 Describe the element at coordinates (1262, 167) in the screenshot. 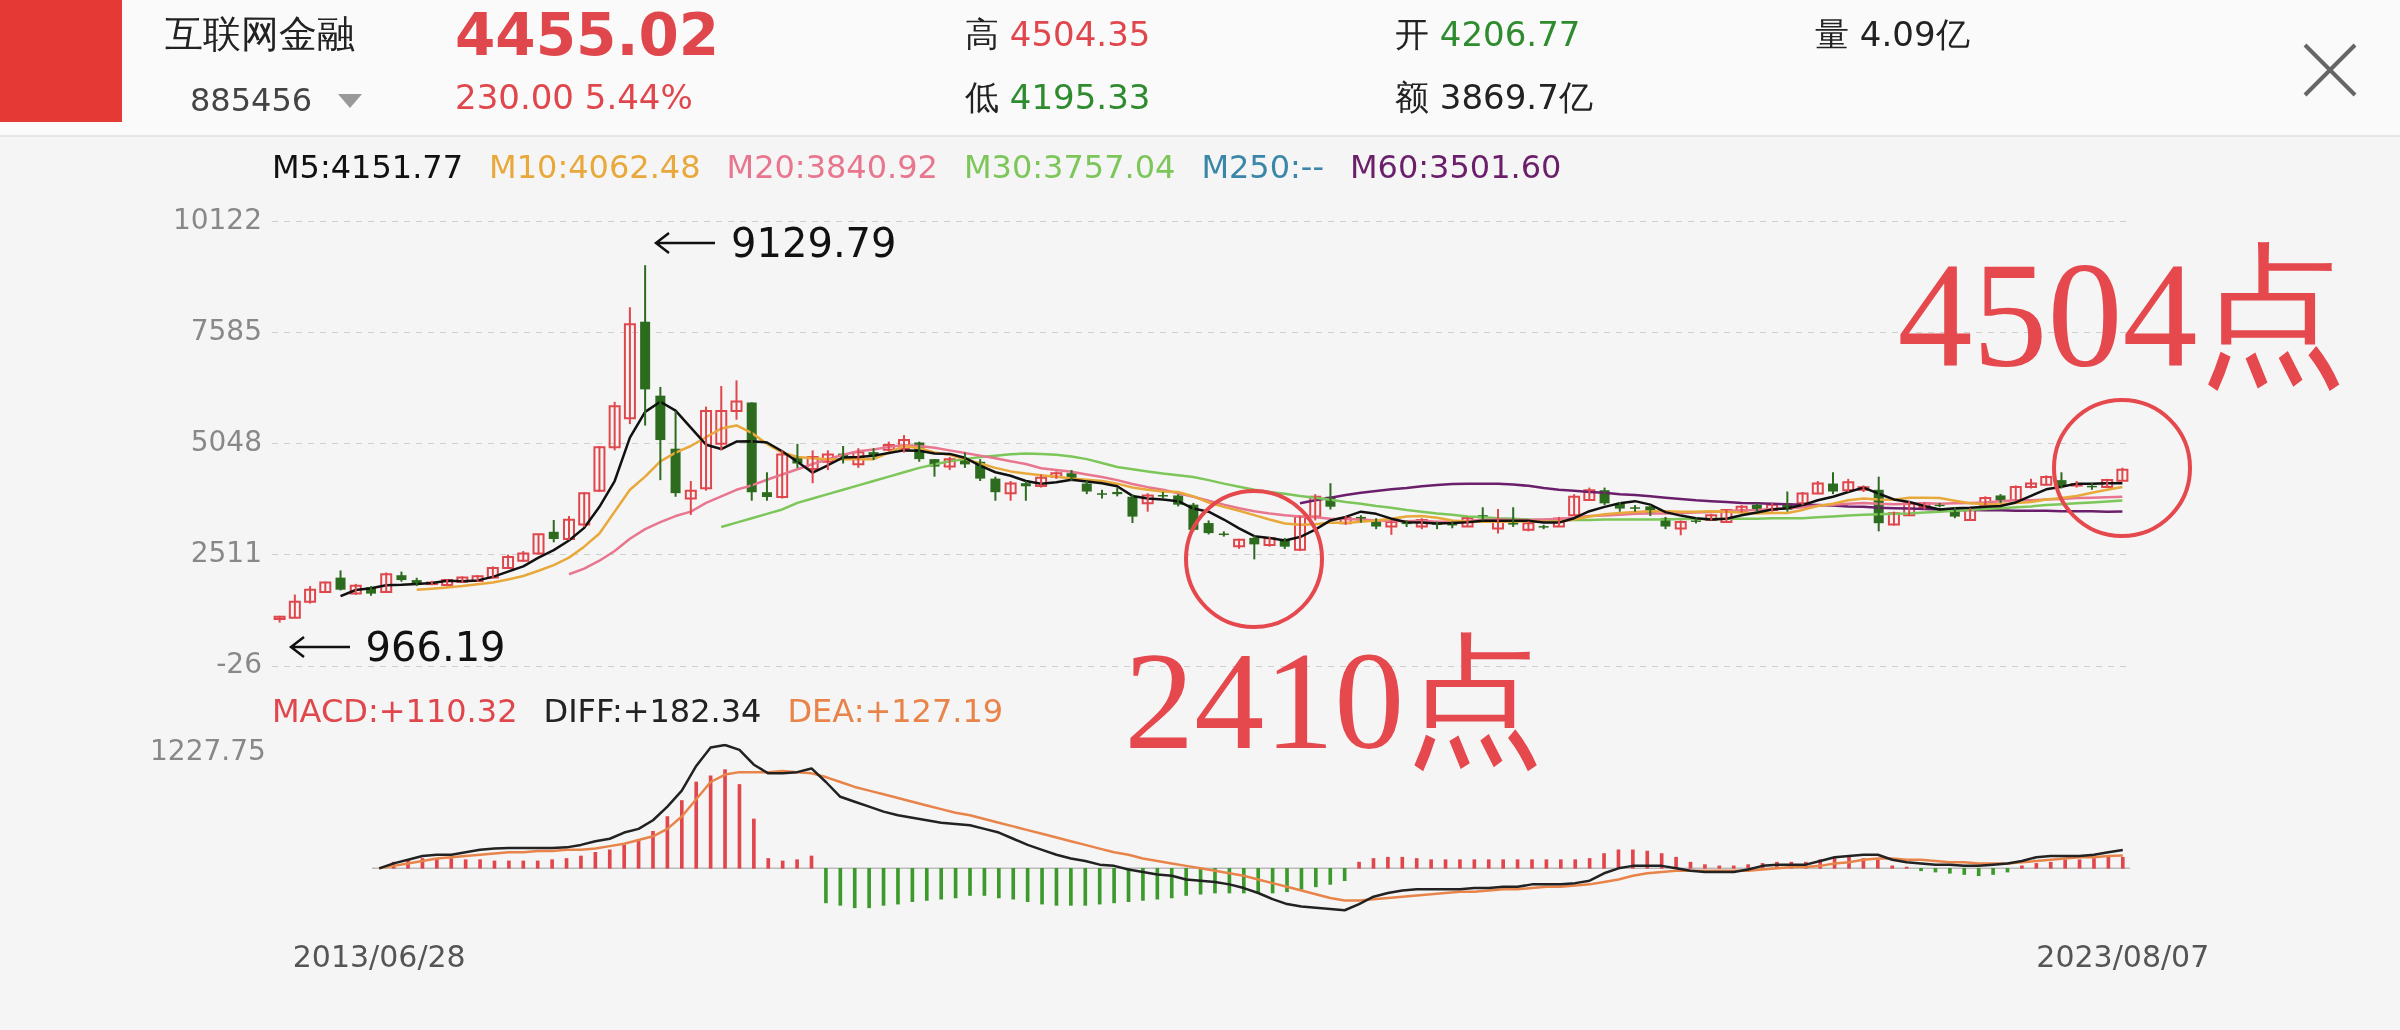

I see `legend-label: M250:--` at that location.